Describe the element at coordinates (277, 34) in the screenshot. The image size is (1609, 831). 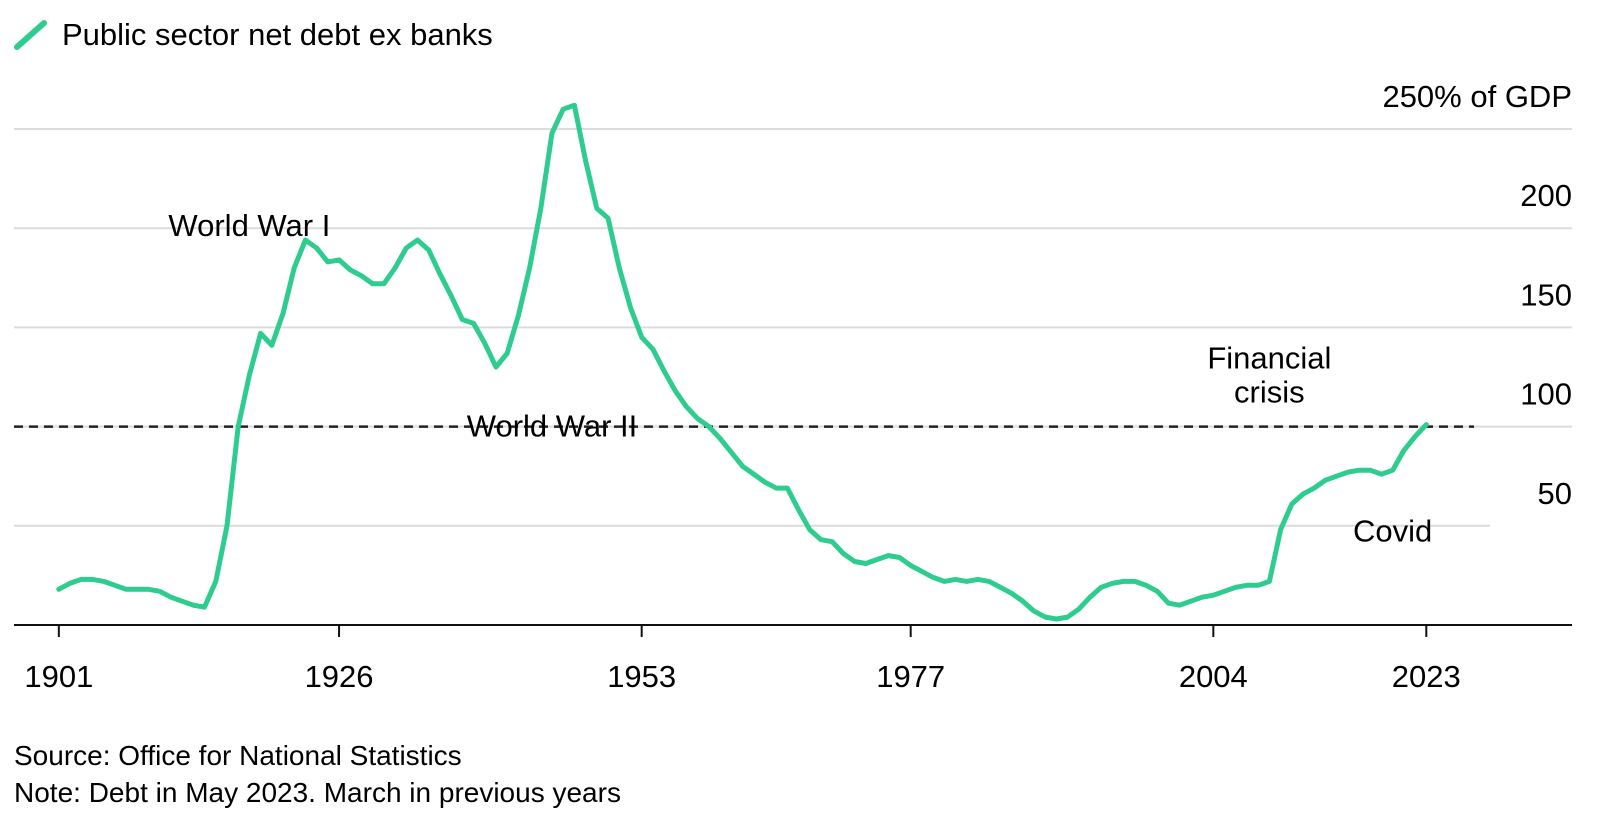
I see `legend-label: Public sector net debt ex banks` at that location.